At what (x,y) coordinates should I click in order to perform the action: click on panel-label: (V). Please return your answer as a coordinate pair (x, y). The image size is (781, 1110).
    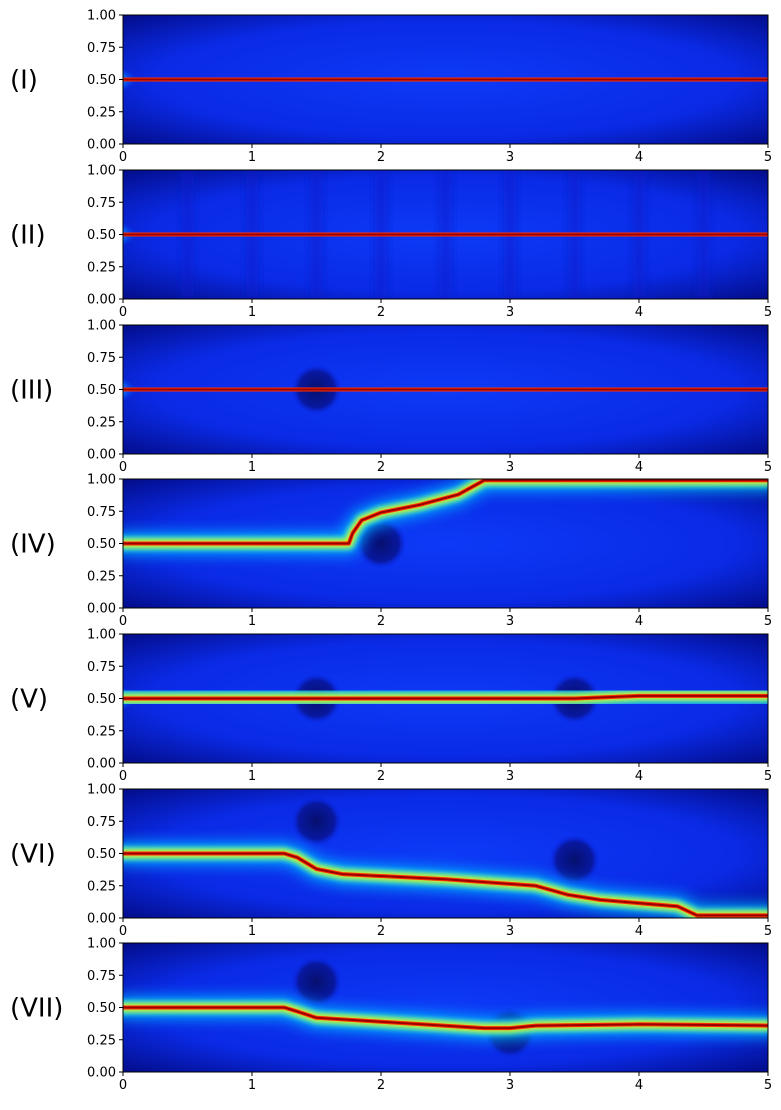
    Looking at the image, I should click on (29, 700).